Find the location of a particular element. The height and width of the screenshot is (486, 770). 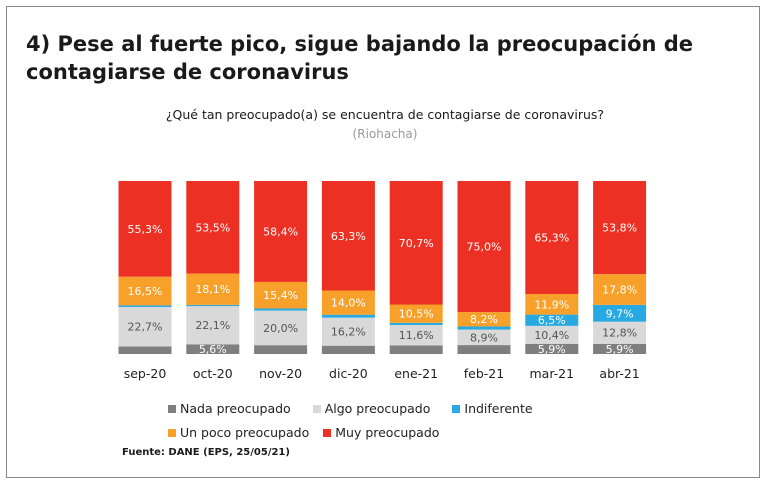

data-label-un-poco-preocupado-dic-20: 14,0% is located at coordinates (348, 303).